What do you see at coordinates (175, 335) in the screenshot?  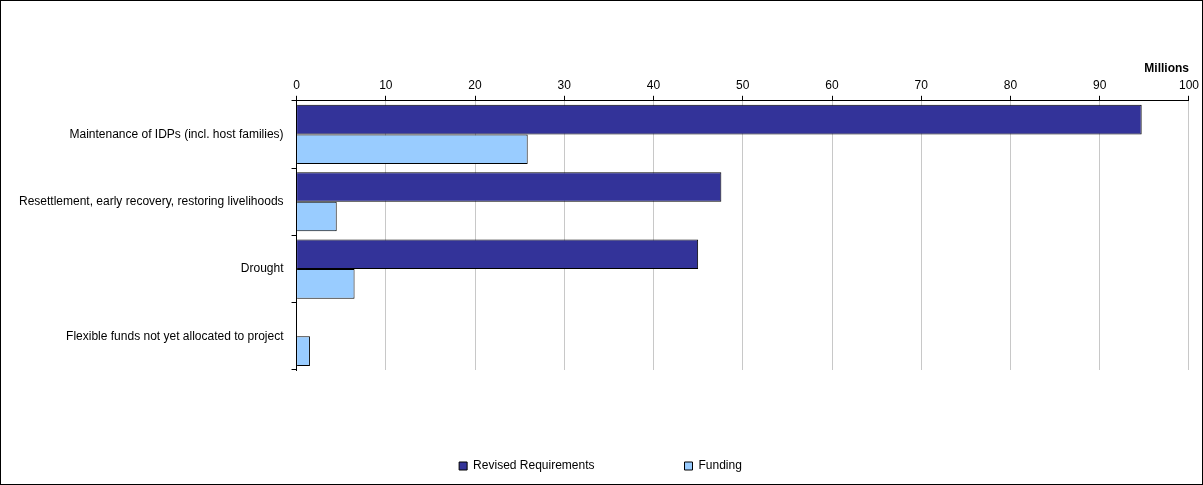 I see `y-tick-label: Flexible funds not yet allocated to project` at bounding box center [175, 335].